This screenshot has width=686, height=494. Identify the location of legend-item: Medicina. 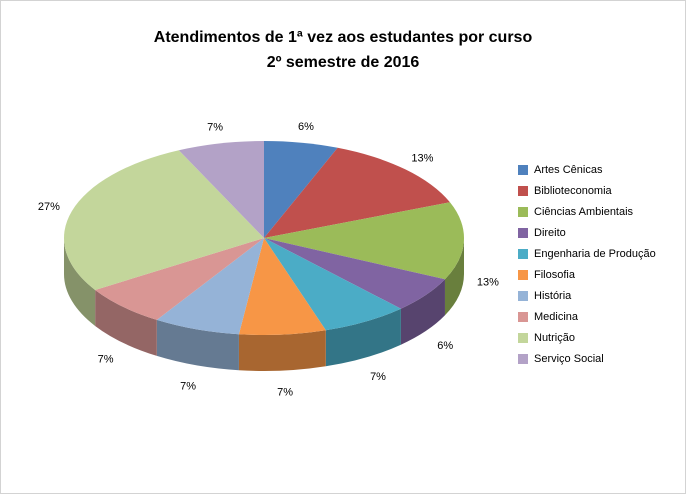
(587, 316).